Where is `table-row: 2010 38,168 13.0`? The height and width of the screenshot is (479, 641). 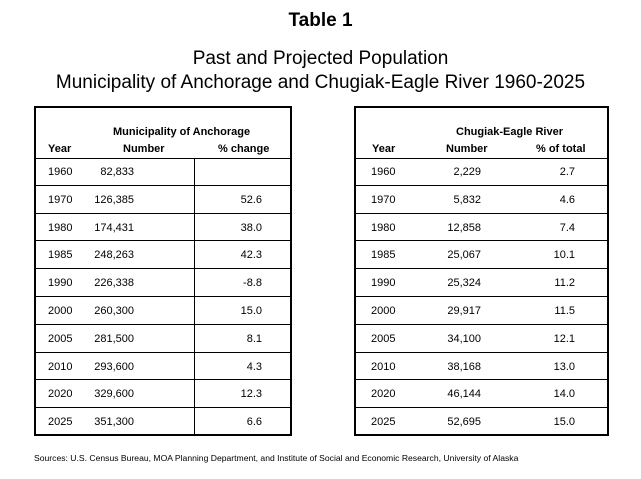 table-row: 2010 38,168 13.0 is located at coordinates (481, 367).